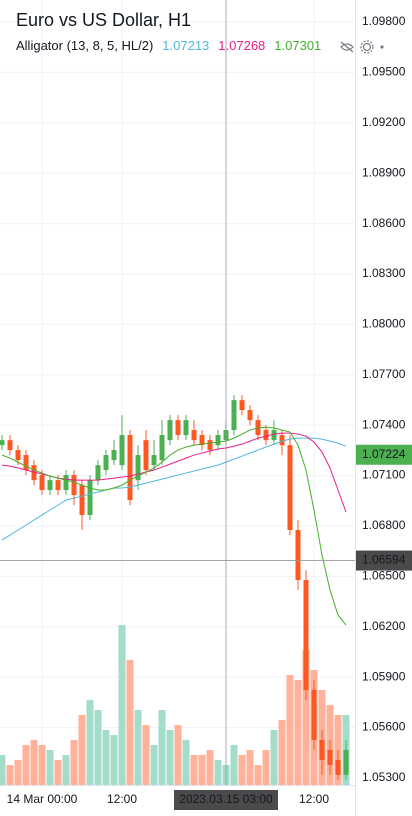  I want to click on crosshair-time-box, so click(226, 800).